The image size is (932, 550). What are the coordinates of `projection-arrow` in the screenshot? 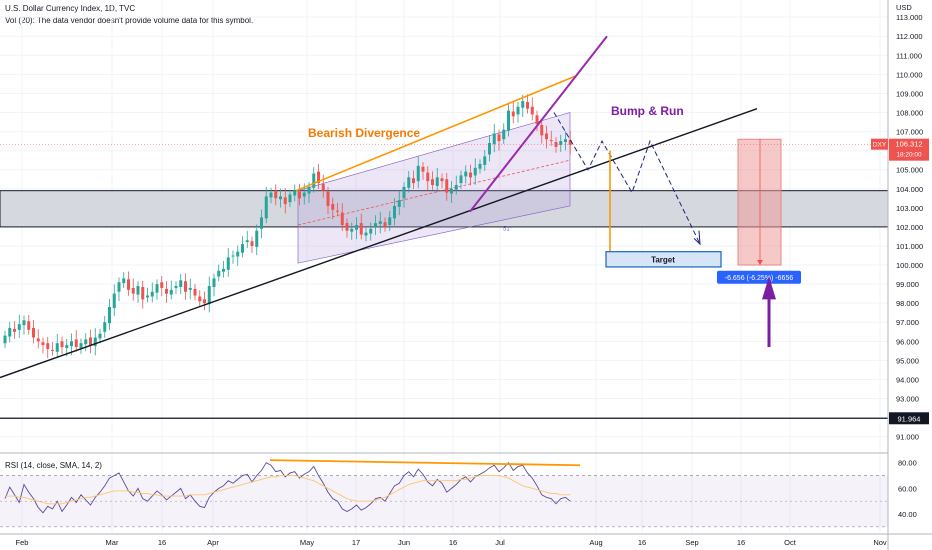 It's located at (697, 238).